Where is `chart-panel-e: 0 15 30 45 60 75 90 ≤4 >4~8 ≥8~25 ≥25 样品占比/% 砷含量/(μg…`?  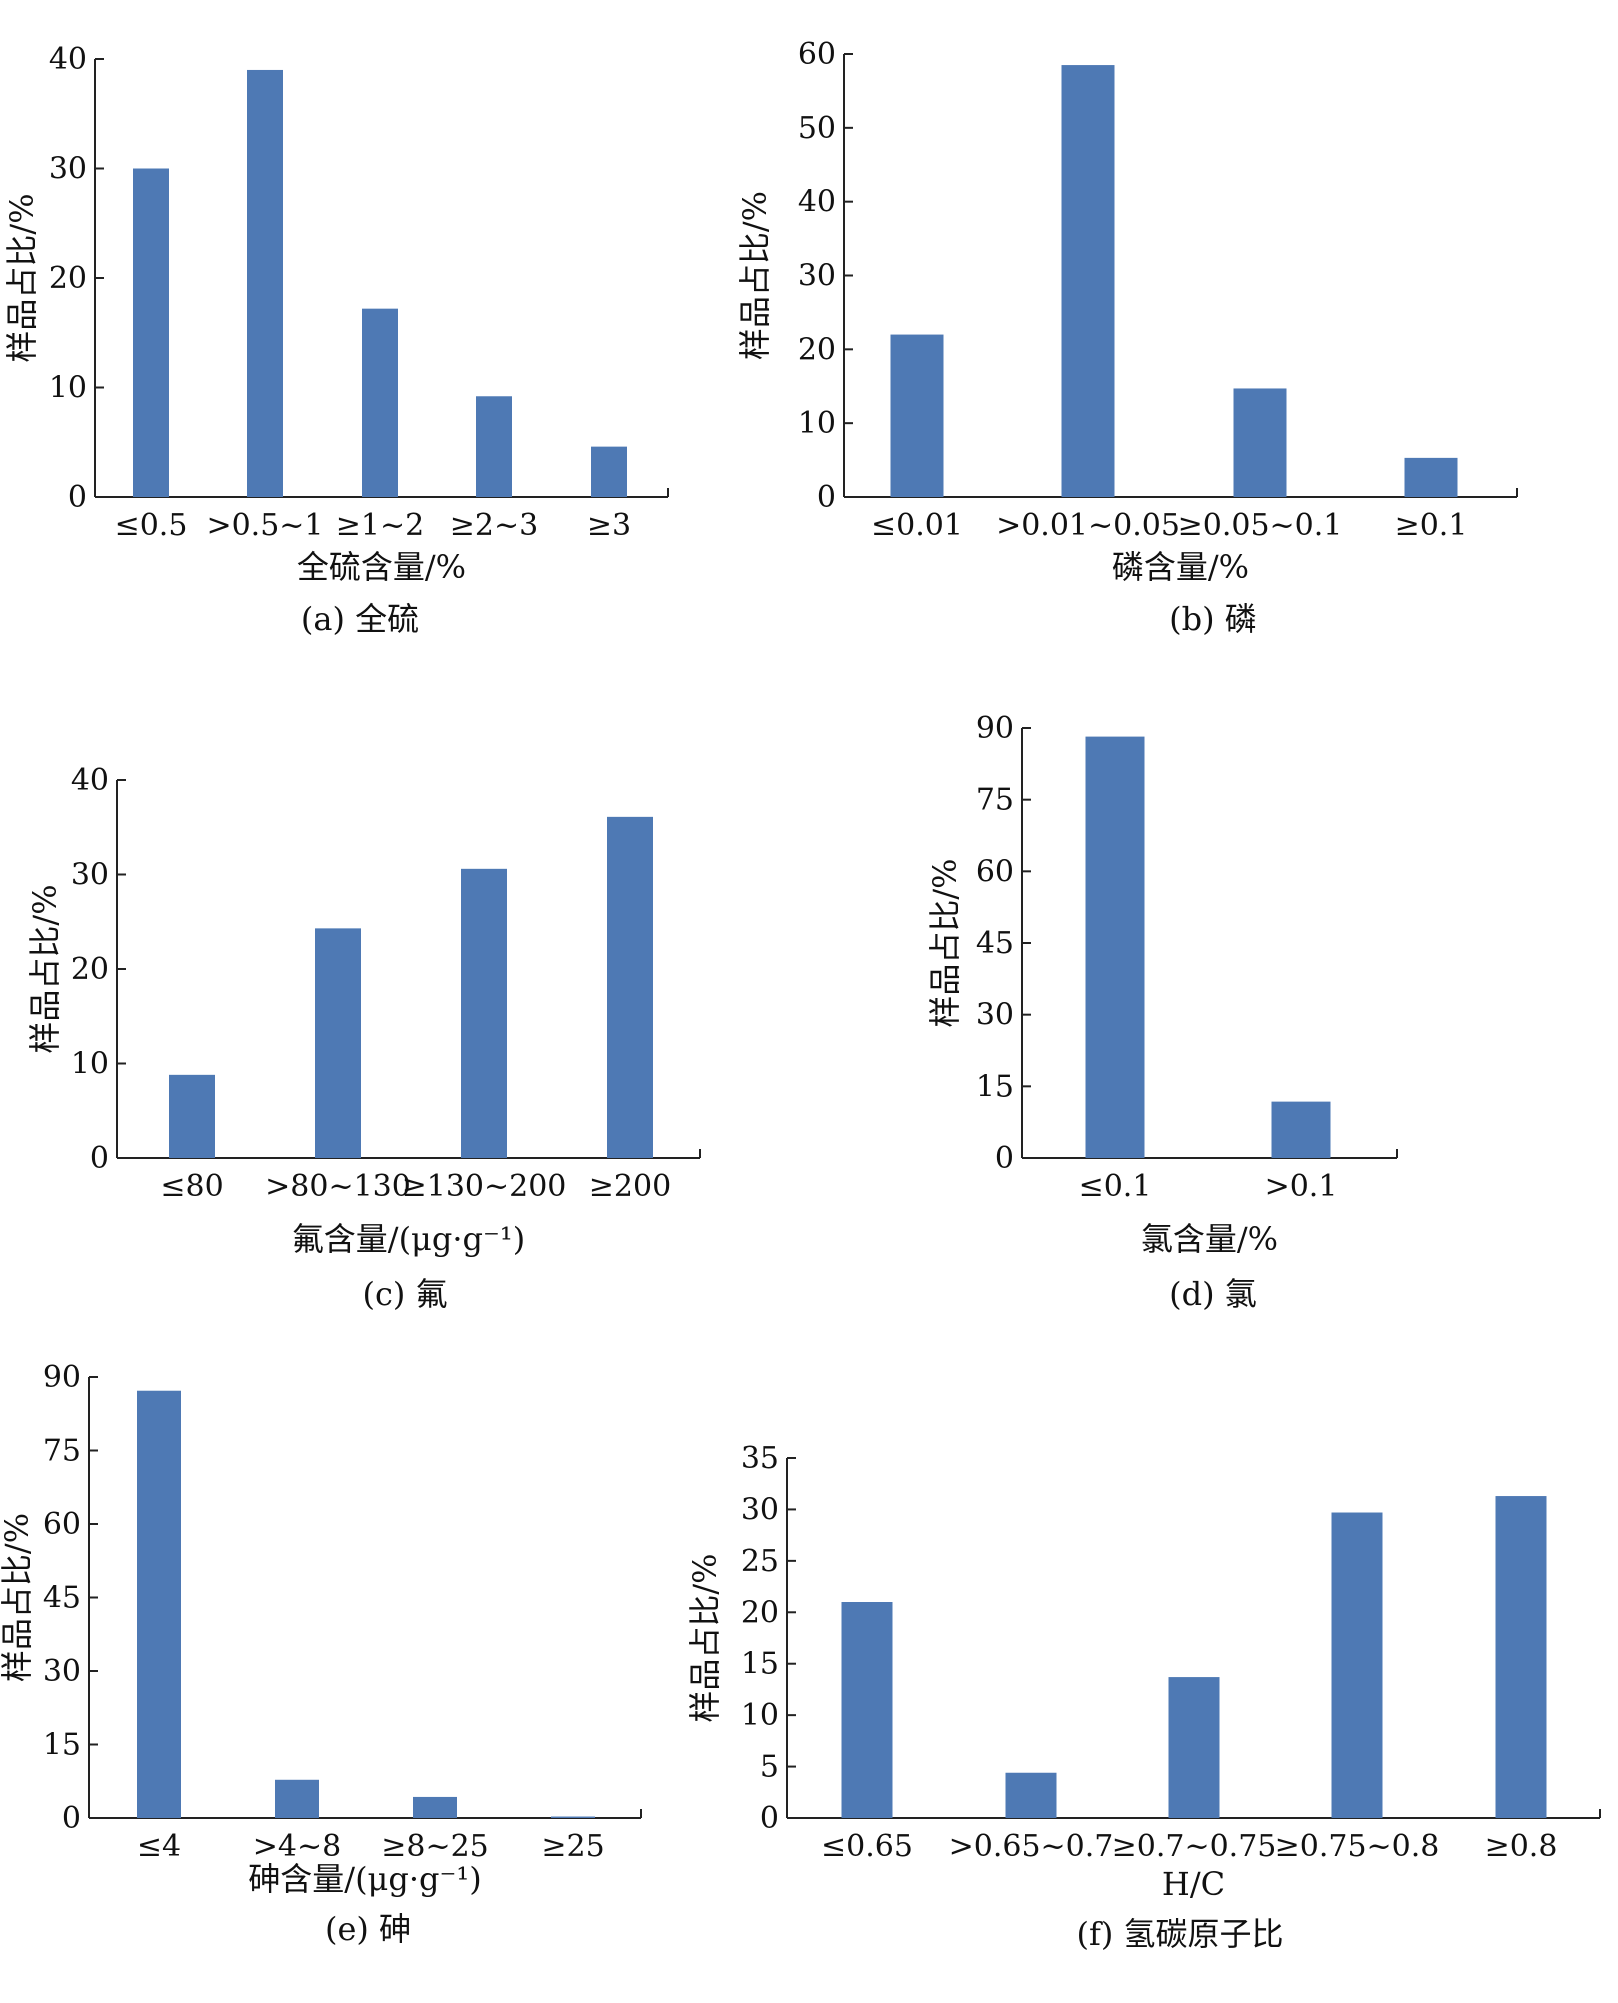
chart-panel-e: 0 15 30 45 60 75 90 ≤4 >4~8 ≥8~25 ≥25 样品占比/% 砷含量/(μg… is located at coordinates (321, 1654).